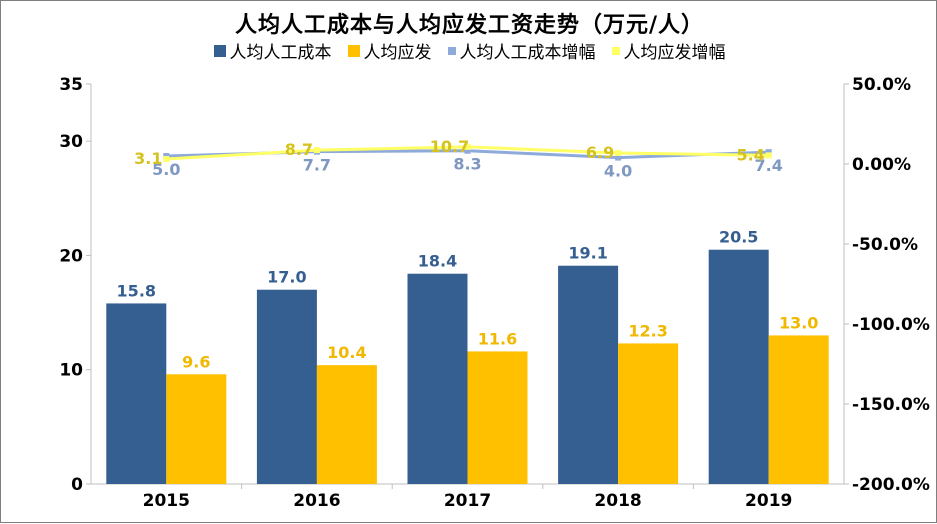  What do you see at coordinates (891, 325) in the screenshot?
I see `y-right-tick-label: -100.0%` at bounding box center [891, 325].